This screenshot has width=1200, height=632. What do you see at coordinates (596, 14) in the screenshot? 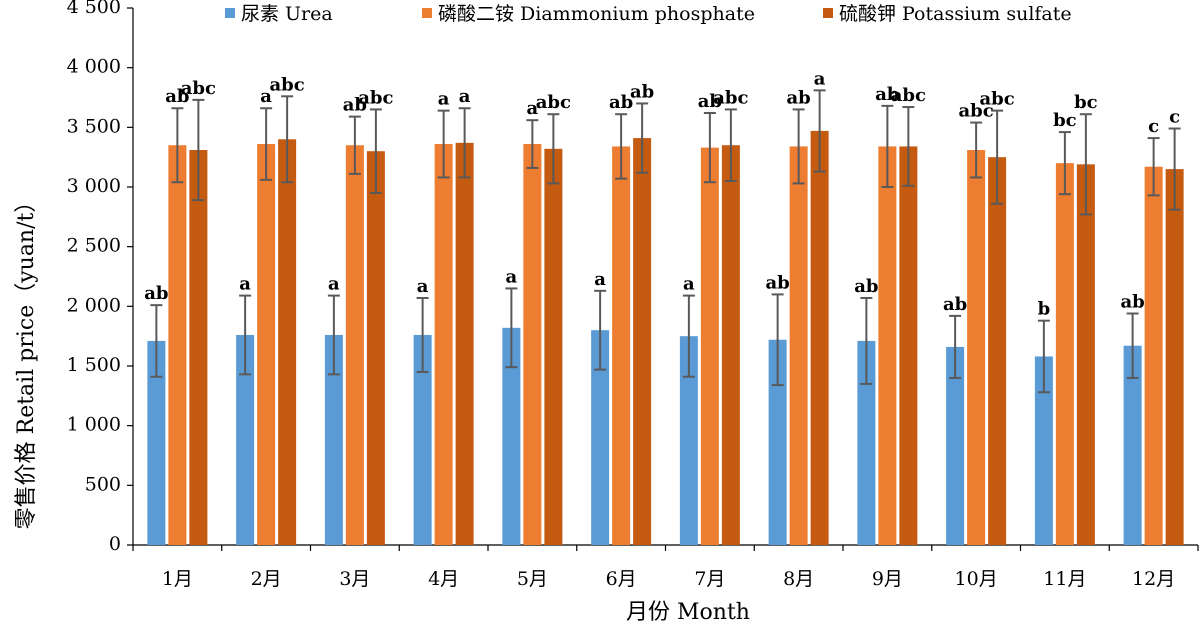
I see `legend-label: 磷酸二铵 Diammonium phosphate` at bounding box center [596, 14].